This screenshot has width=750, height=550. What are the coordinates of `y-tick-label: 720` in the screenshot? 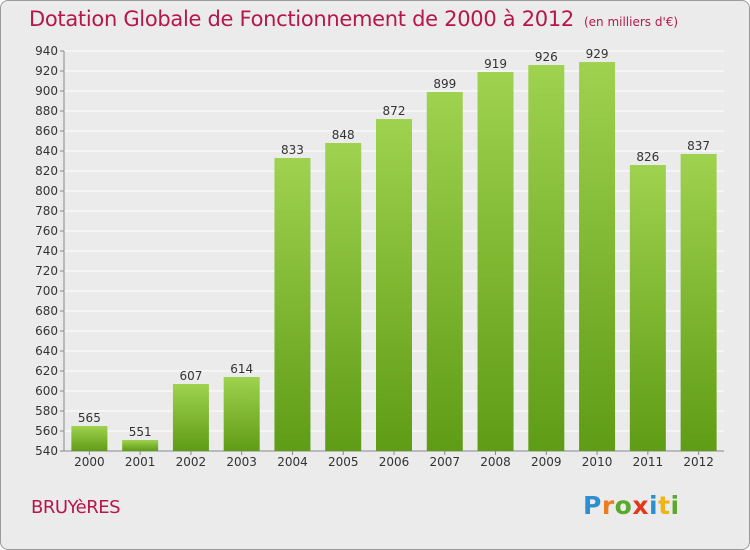 It's located at (46, 271).